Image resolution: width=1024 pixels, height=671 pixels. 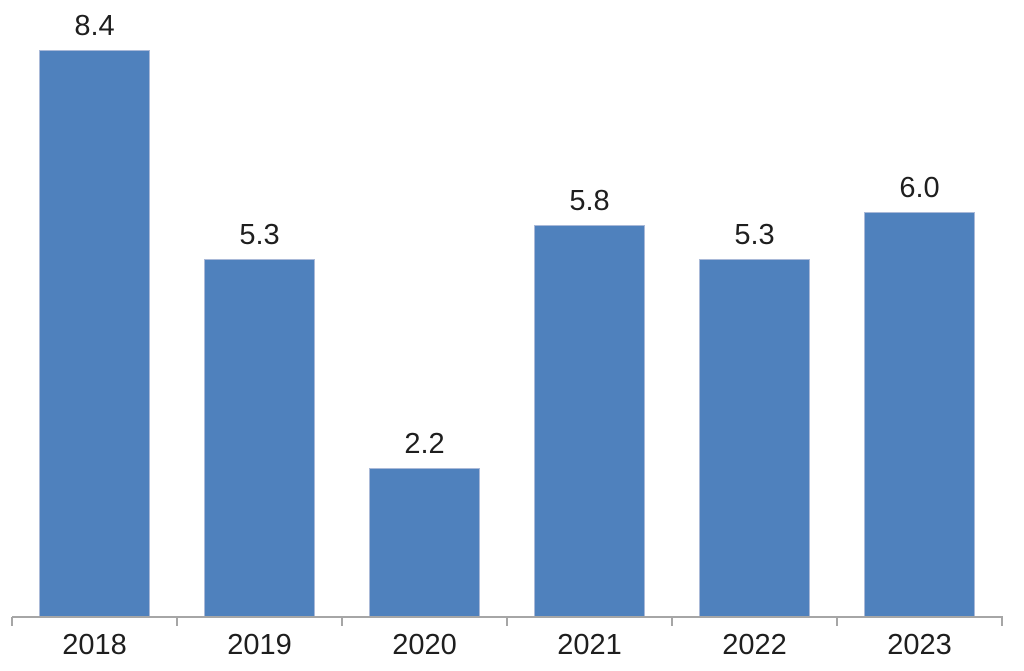 I want to click on bar-2019, so click(x=259, y=438).